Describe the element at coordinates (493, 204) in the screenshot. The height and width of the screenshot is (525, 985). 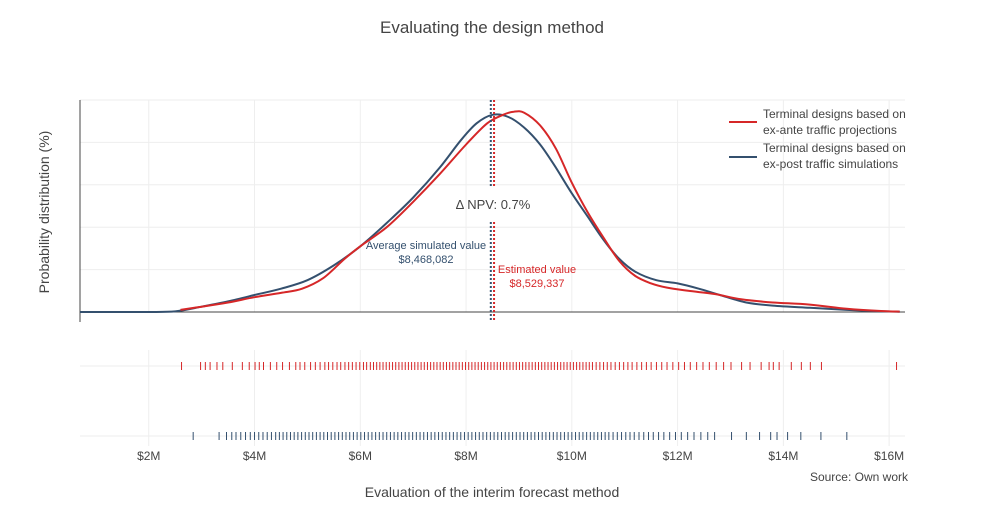
I see `delta-npv-annotation: Δ NPV: 0.7%` at that location.